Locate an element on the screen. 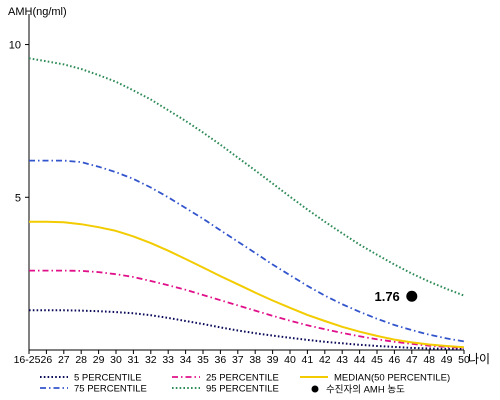 This screenshot has width=500, height=400. x-tick-label: 31 is located at coordinates (134, 360).